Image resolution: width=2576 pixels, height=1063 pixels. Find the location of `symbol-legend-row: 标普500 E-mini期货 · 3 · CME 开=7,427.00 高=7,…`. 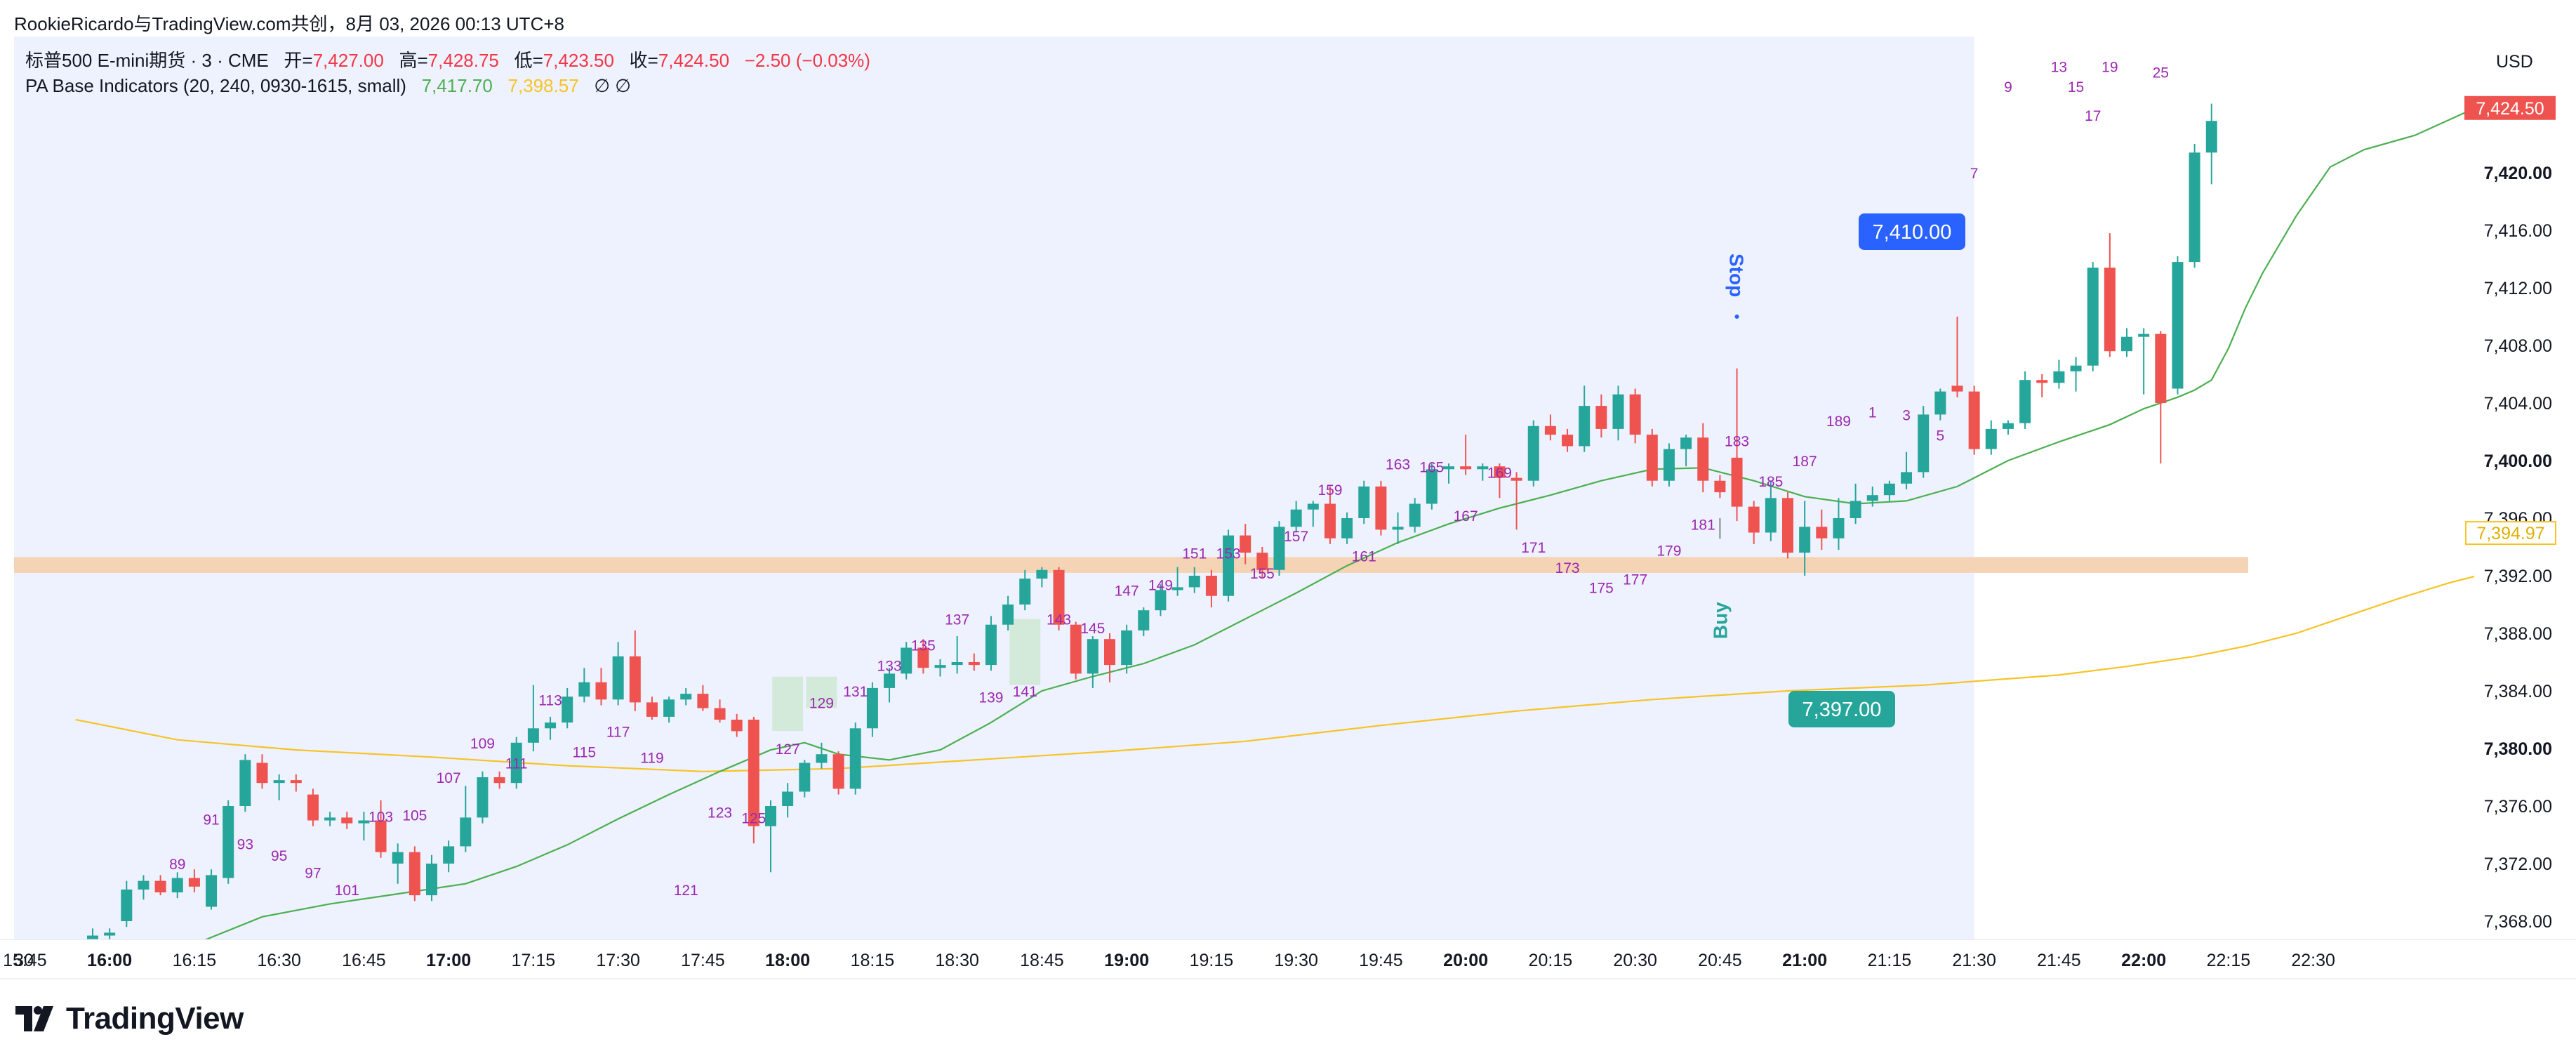

symbol-legend-row: 标普500 E-mini期货 · 3 · CME 开=7,427.00 高=7,… is located at coordinates (448, 60).